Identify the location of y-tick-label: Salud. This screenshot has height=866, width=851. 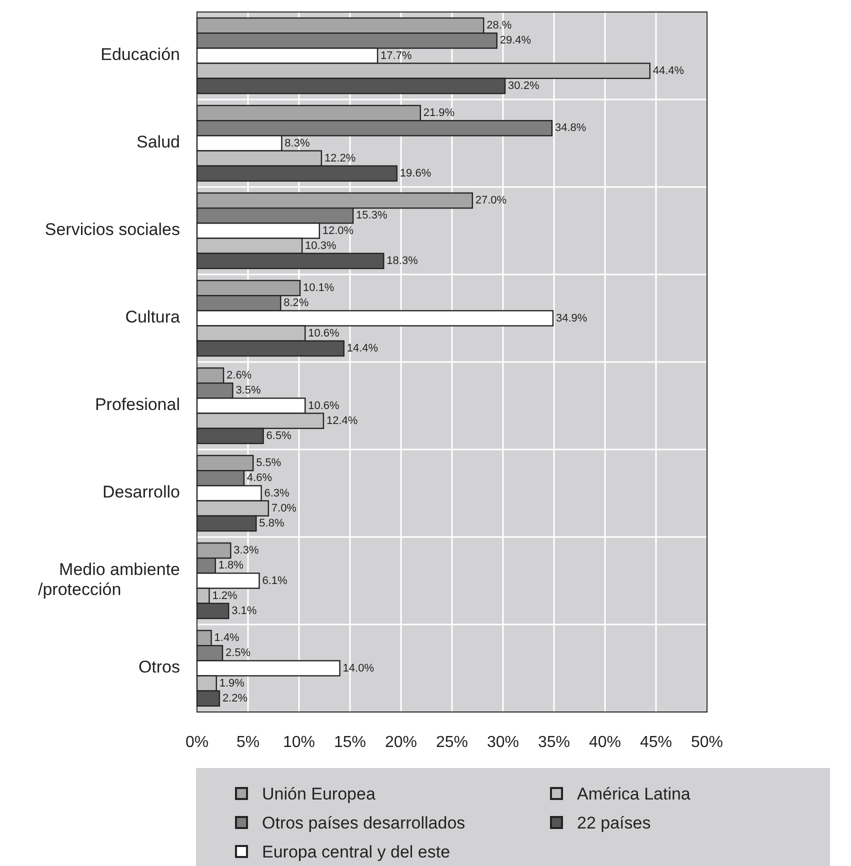
(158, 142).